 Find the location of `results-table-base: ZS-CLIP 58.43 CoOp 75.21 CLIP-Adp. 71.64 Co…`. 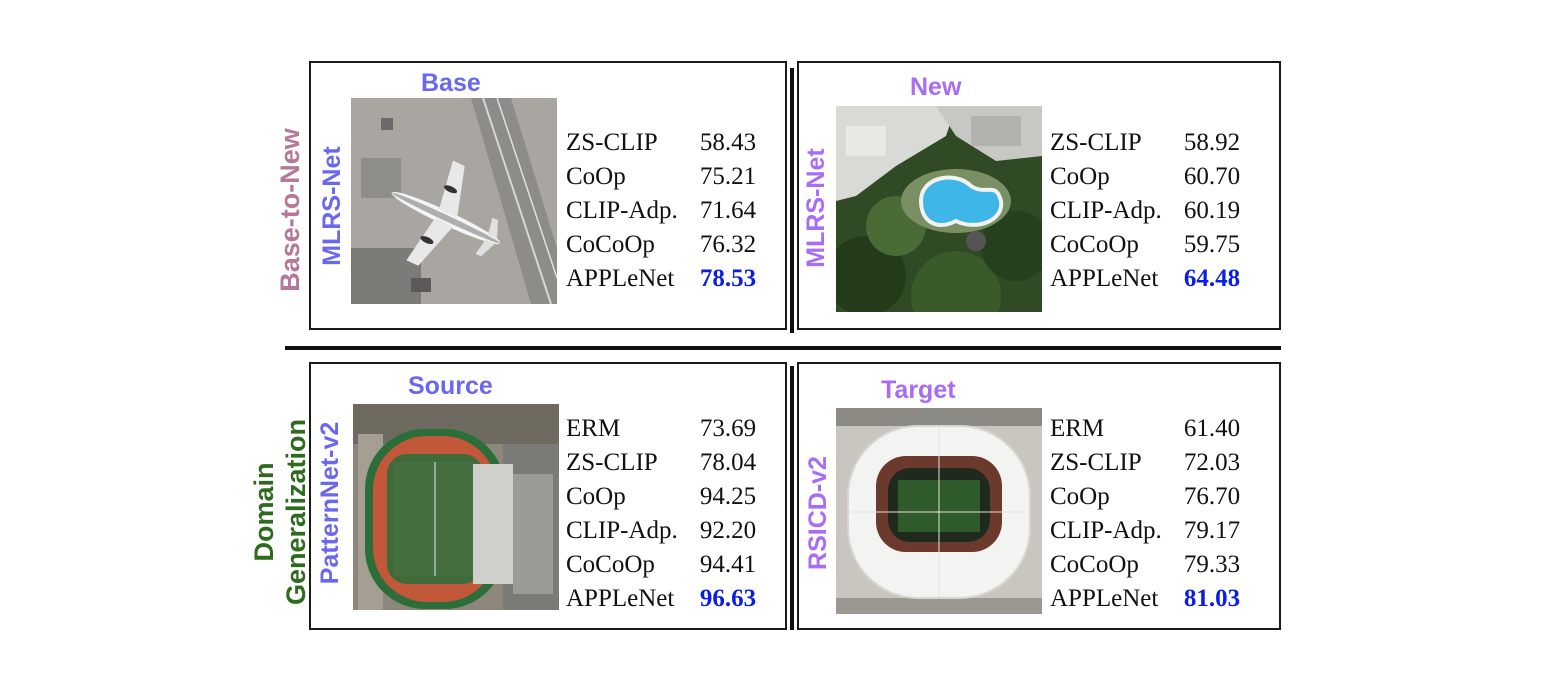

results-table-base: ZS-CLIP 58.43 CoOp 75.21 CLIP-Adp. 71.64 Co… is located at coordinates (661, 211).